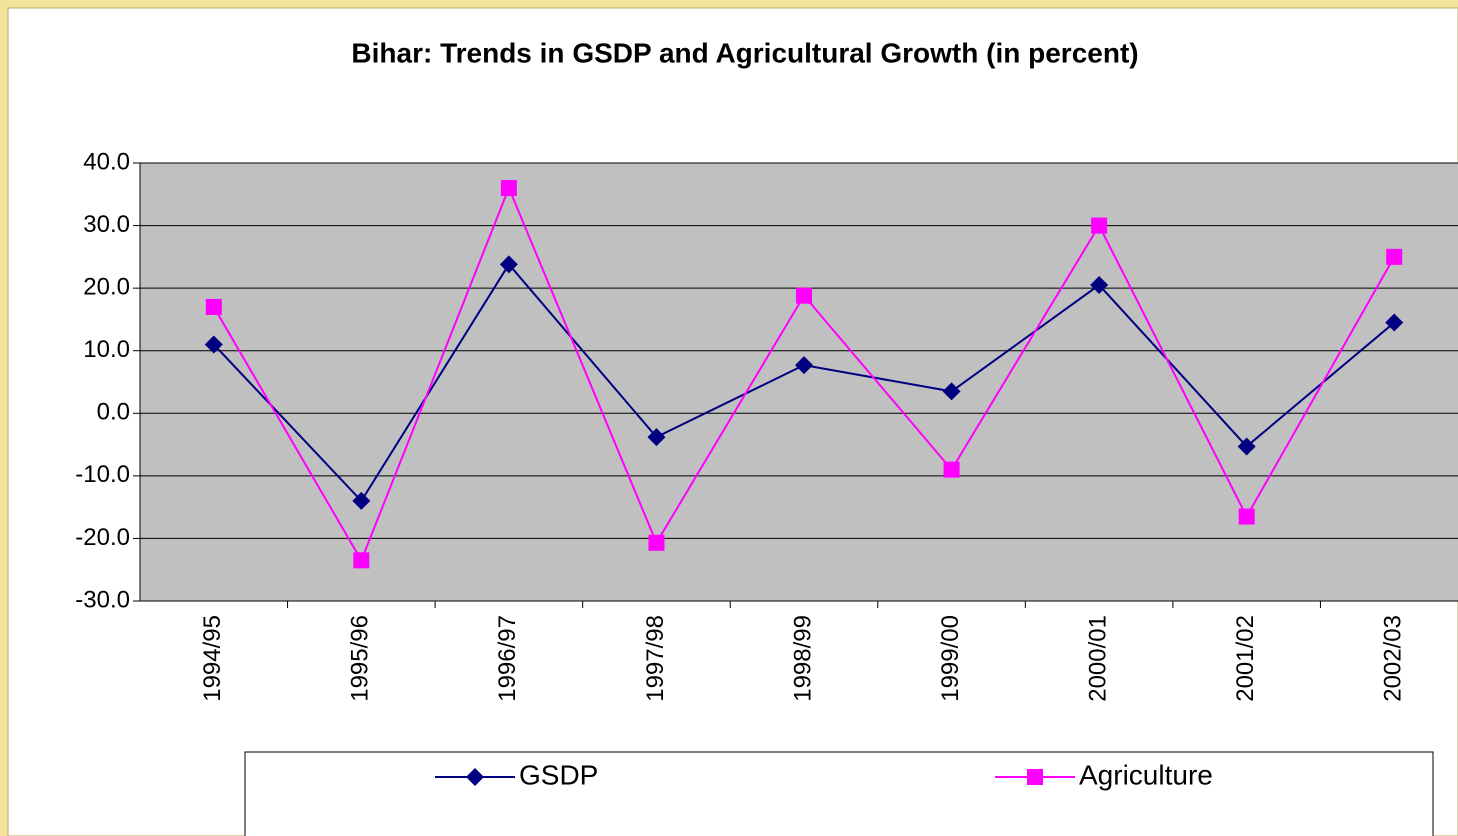 This screenshot has height=836, width=1458. Describe the element at coordinates (839, 793) in the screenshot. I see `legend` at that location.